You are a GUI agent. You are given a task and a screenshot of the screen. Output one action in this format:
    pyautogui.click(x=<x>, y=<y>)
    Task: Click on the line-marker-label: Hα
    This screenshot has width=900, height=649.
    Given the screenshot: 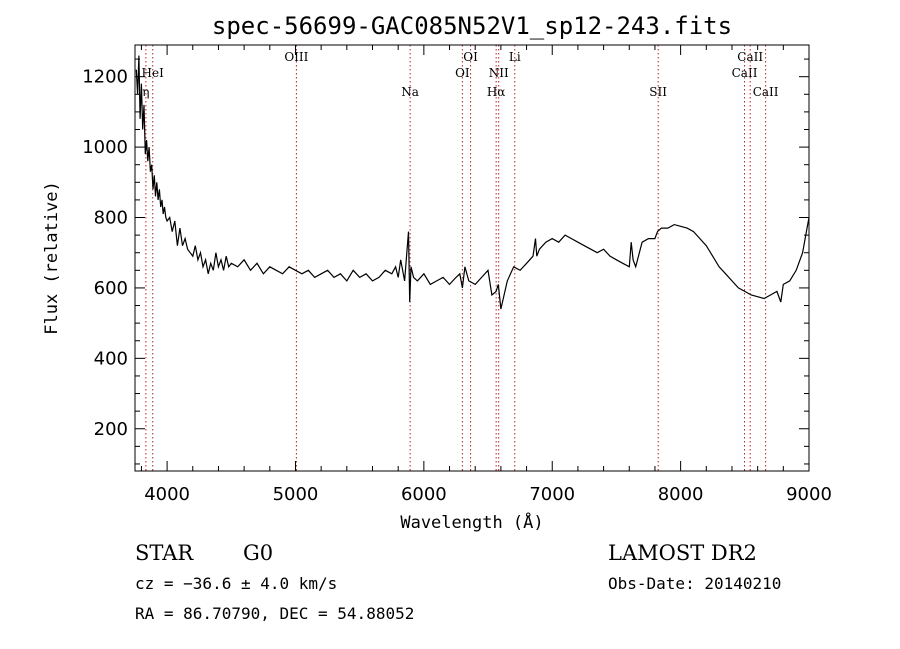 What is the action you would take?
    pyautogui.click(x=496, y=92)
    